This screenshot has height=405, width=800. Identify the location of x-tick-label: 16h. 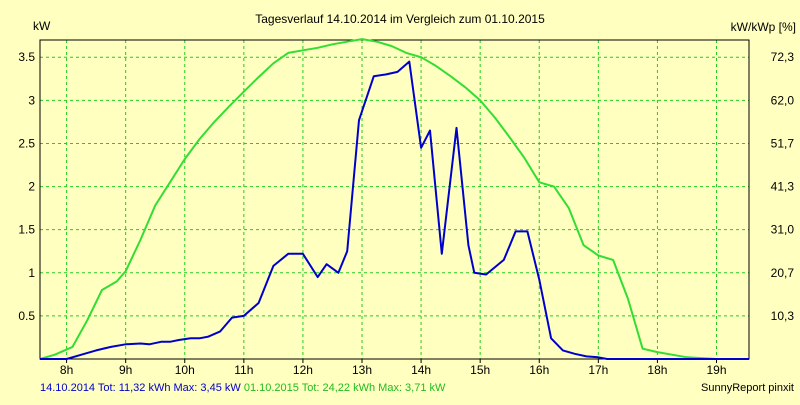
(539, 370).